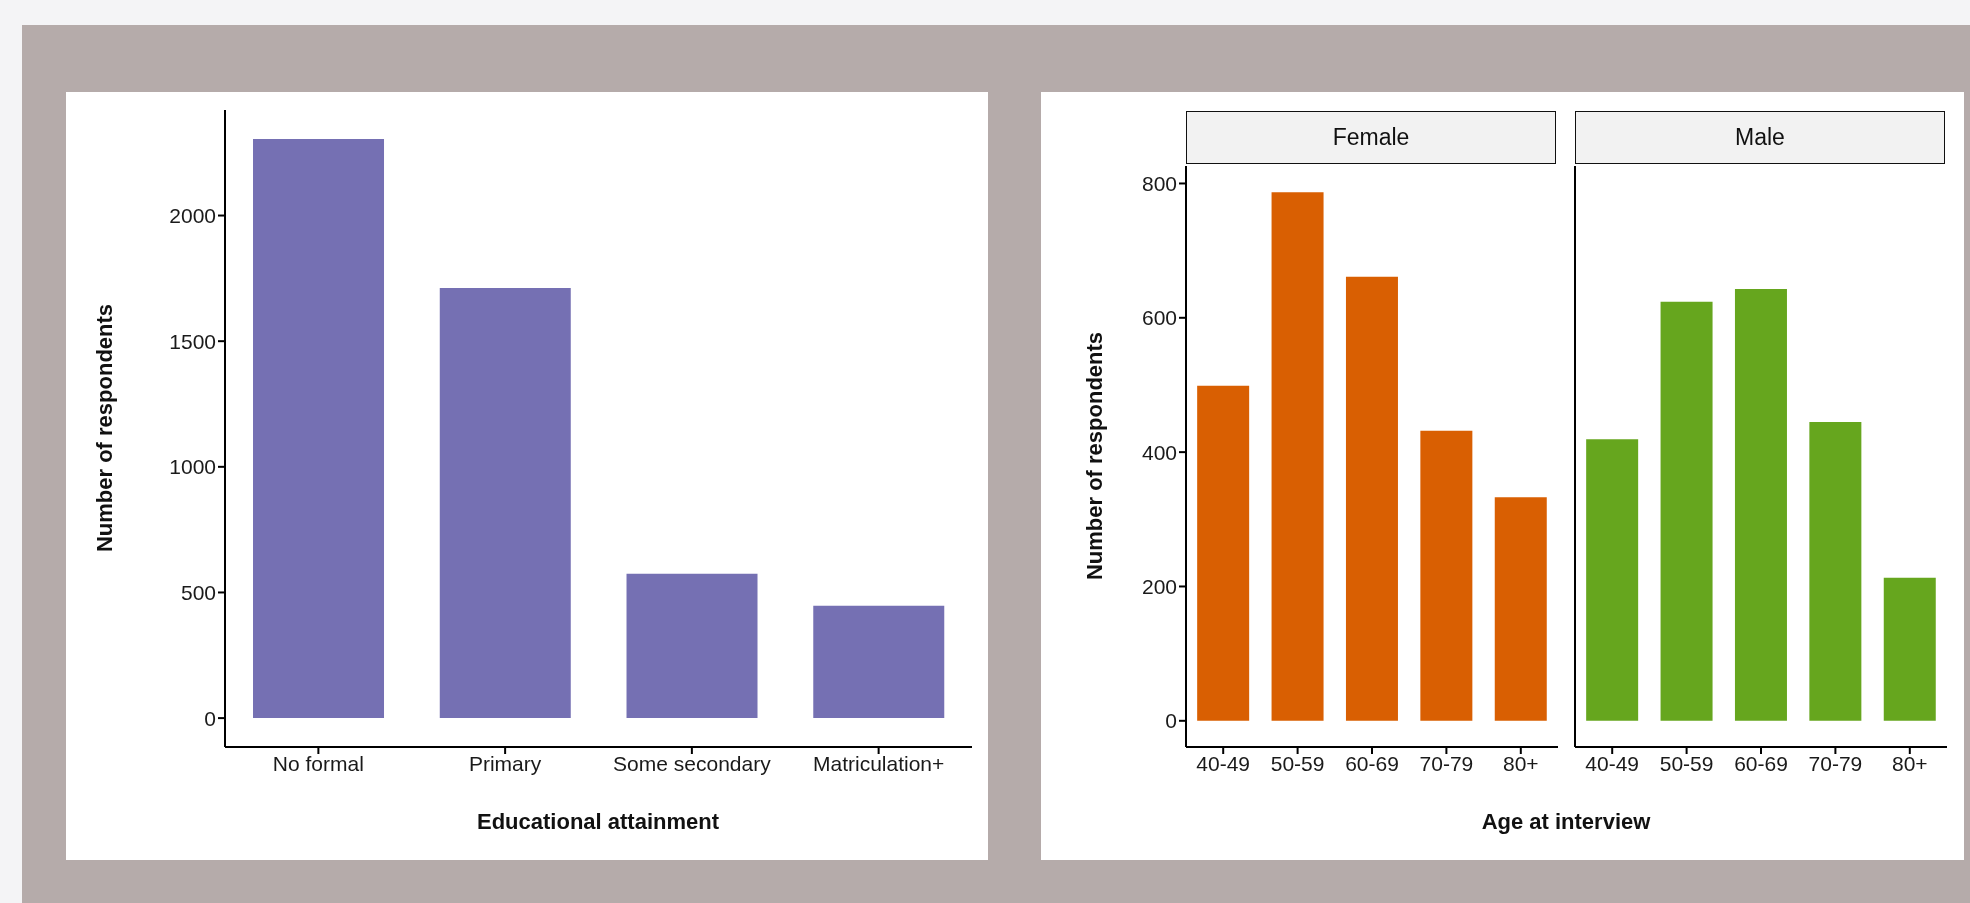 The height and width of the screenshot is (903, 1970). I want to click on x-tick-label: Primary, so click(505, 763).